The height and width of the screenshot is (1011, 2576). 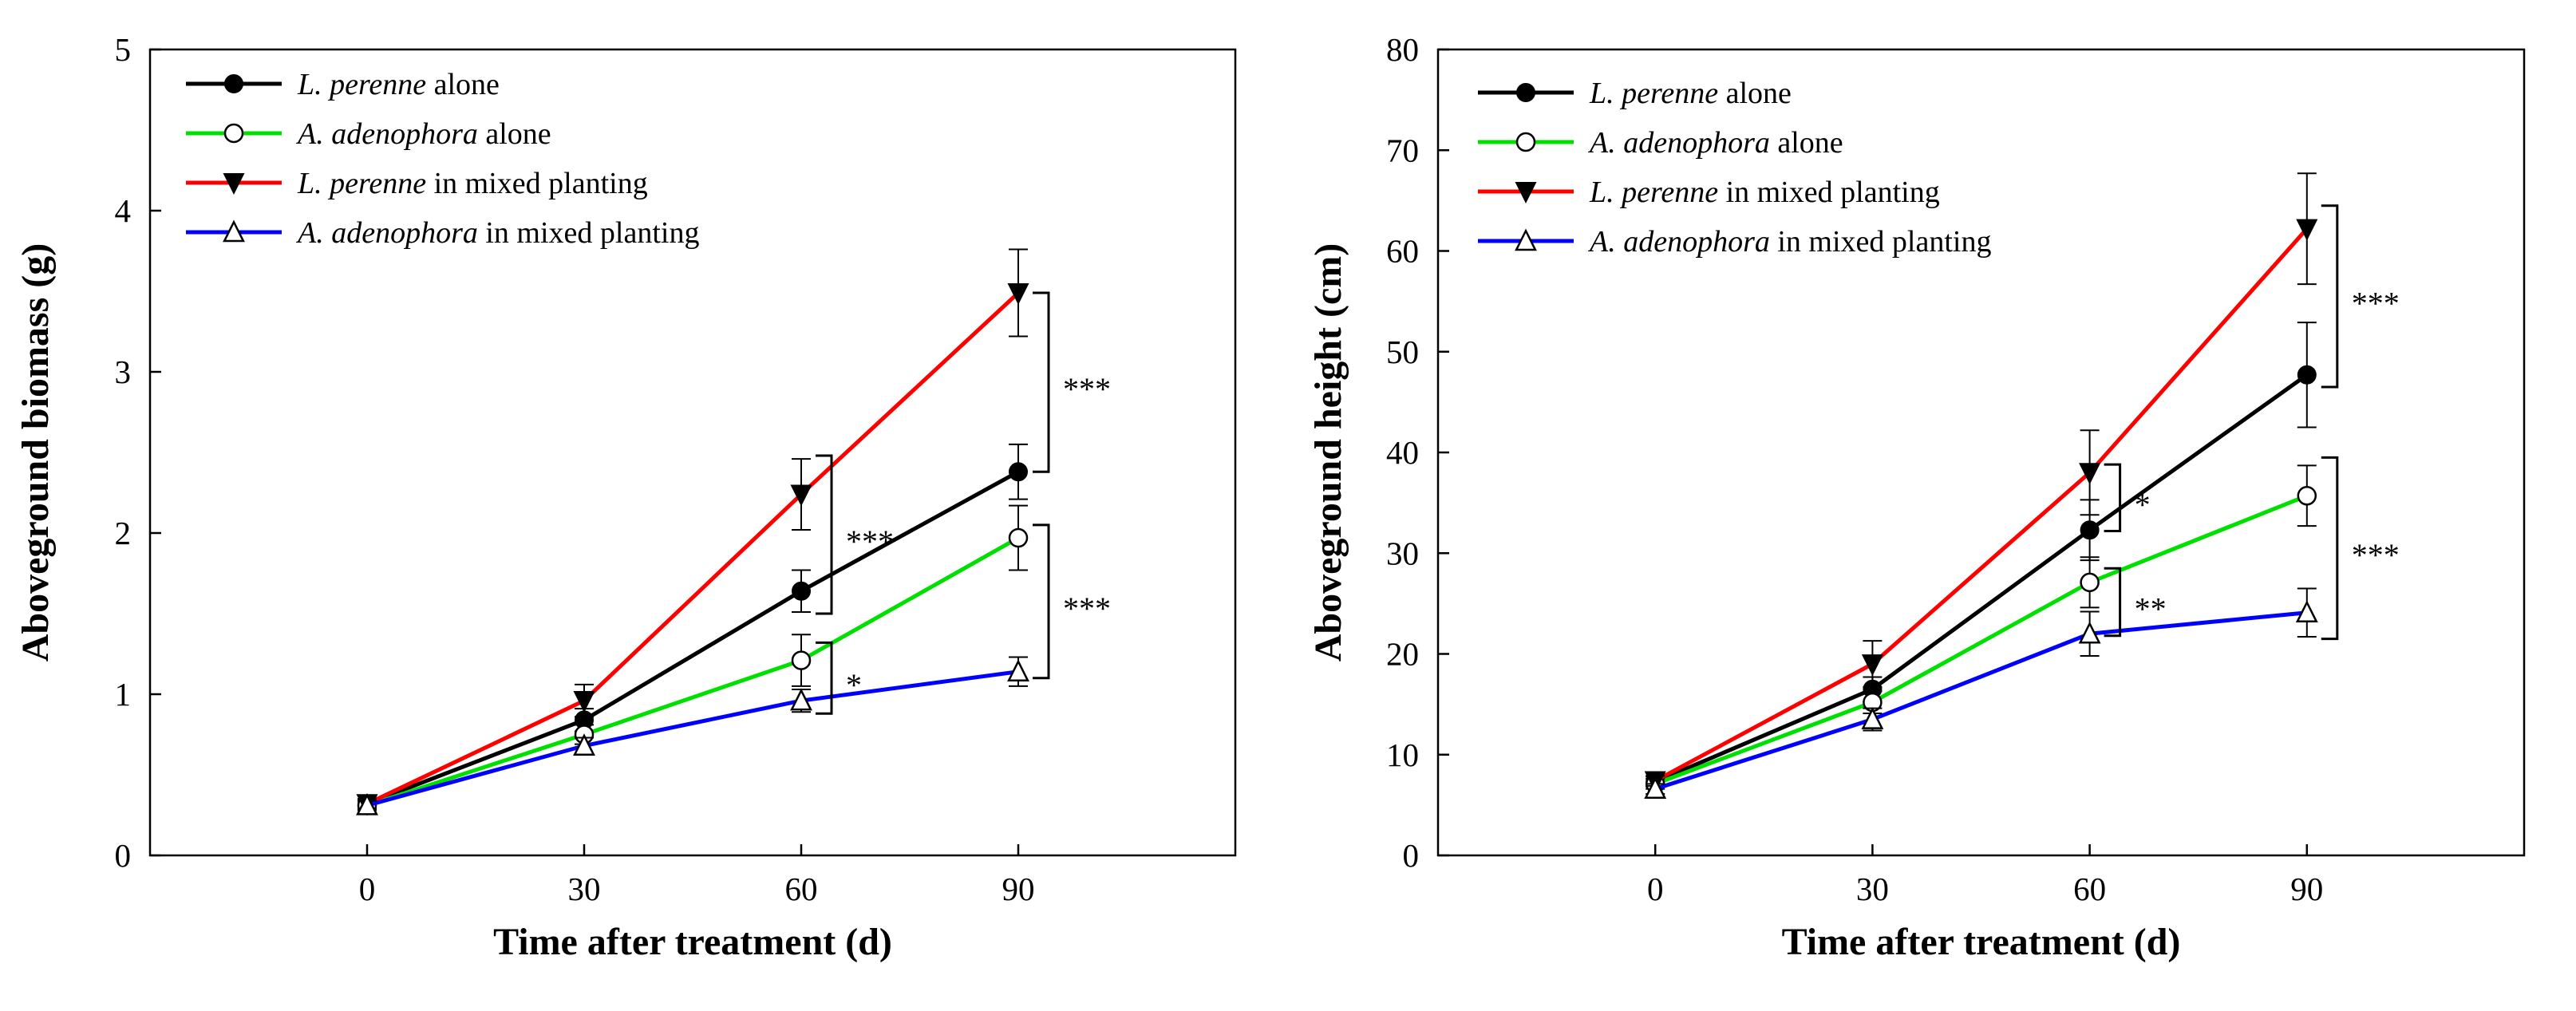 What do you see at coordinates (1872, 889) in the screenshot?
I see `x-tick-label: 30` at bounding box center [1872, 889].